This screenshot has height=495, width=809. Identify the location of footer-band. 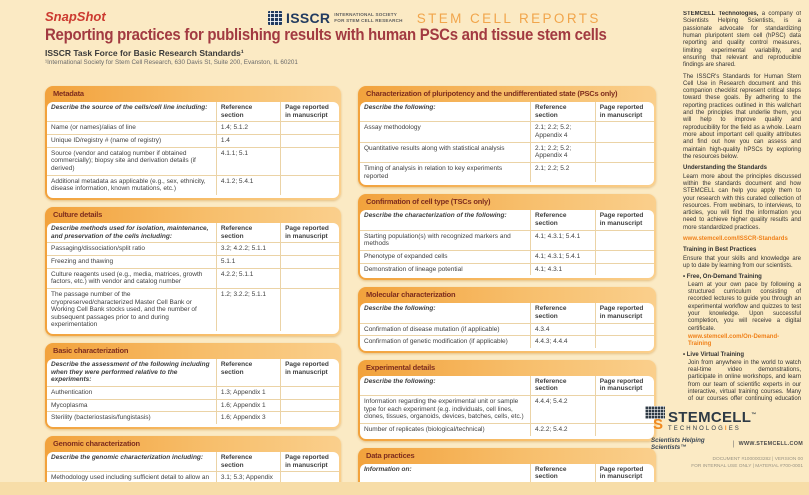
(404, 488).